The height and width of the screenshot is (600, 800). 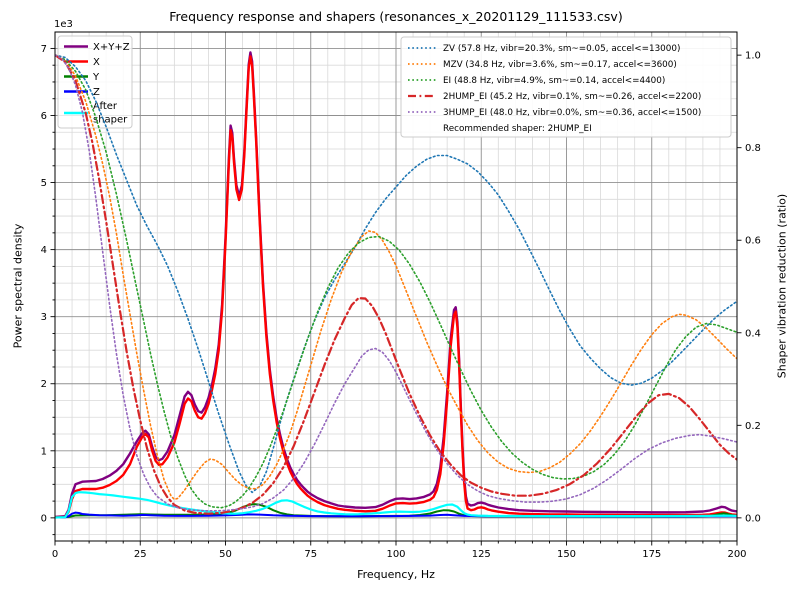 I want to click on y-axis-offset-text: 1e3, so click(x=63, y=24).